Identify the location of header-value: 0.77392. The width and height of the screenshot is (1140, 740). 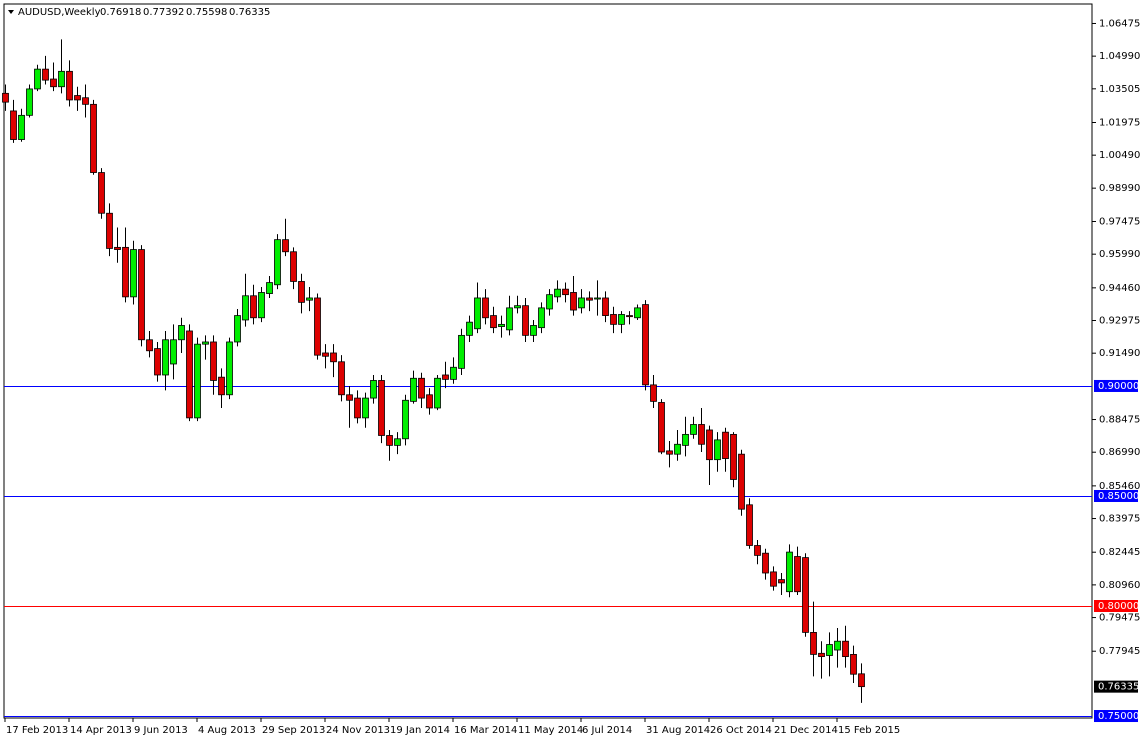
(163, 12).